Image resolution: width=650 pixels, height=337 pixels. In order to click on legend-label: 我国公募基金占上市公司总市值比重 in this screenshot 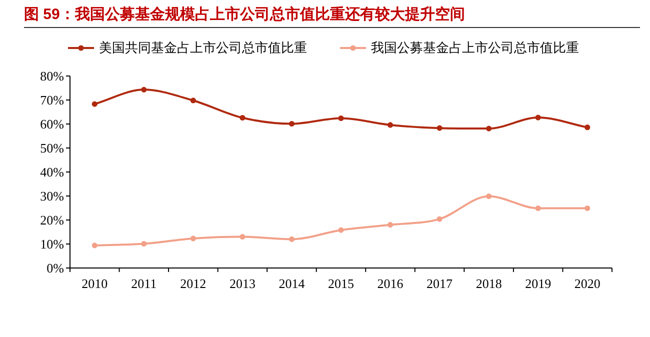, I will do `click(475, 47)`.